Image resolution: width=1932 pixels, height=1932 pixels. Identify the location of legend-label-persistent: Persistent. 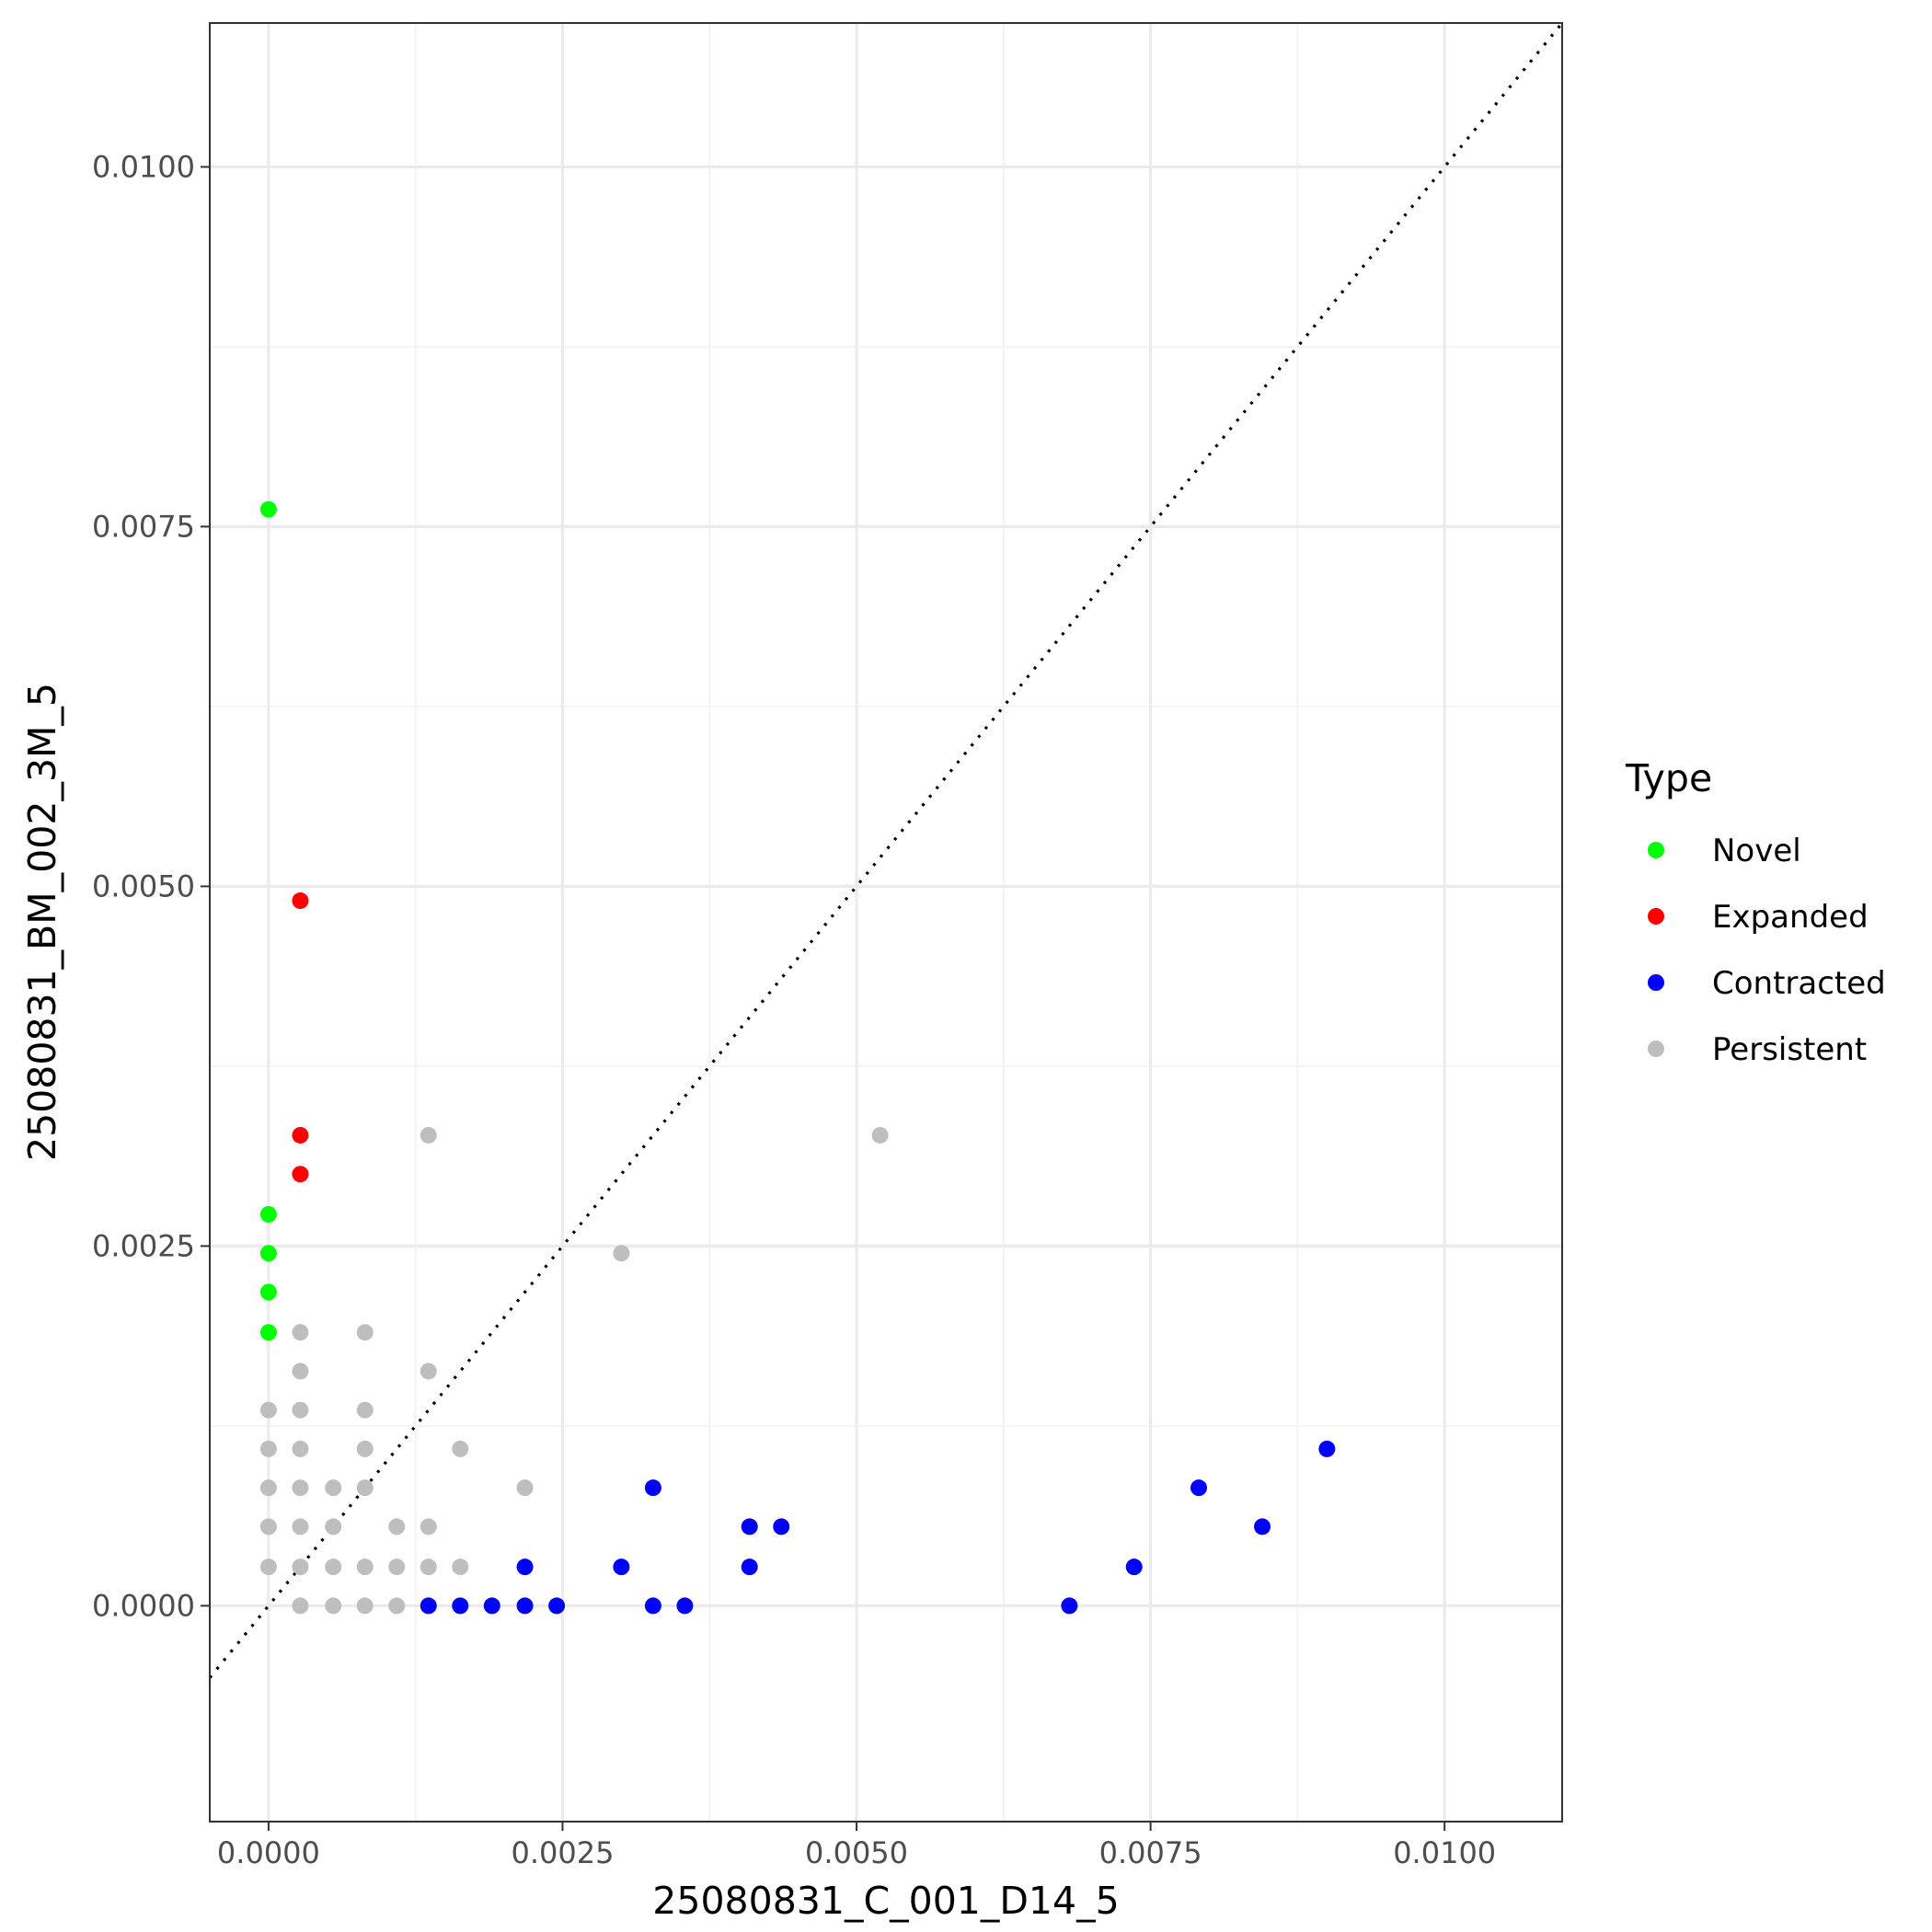
(1789, 1049).